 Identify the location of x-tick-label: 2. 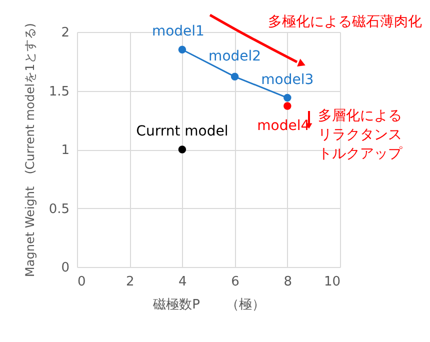
(130, 282).